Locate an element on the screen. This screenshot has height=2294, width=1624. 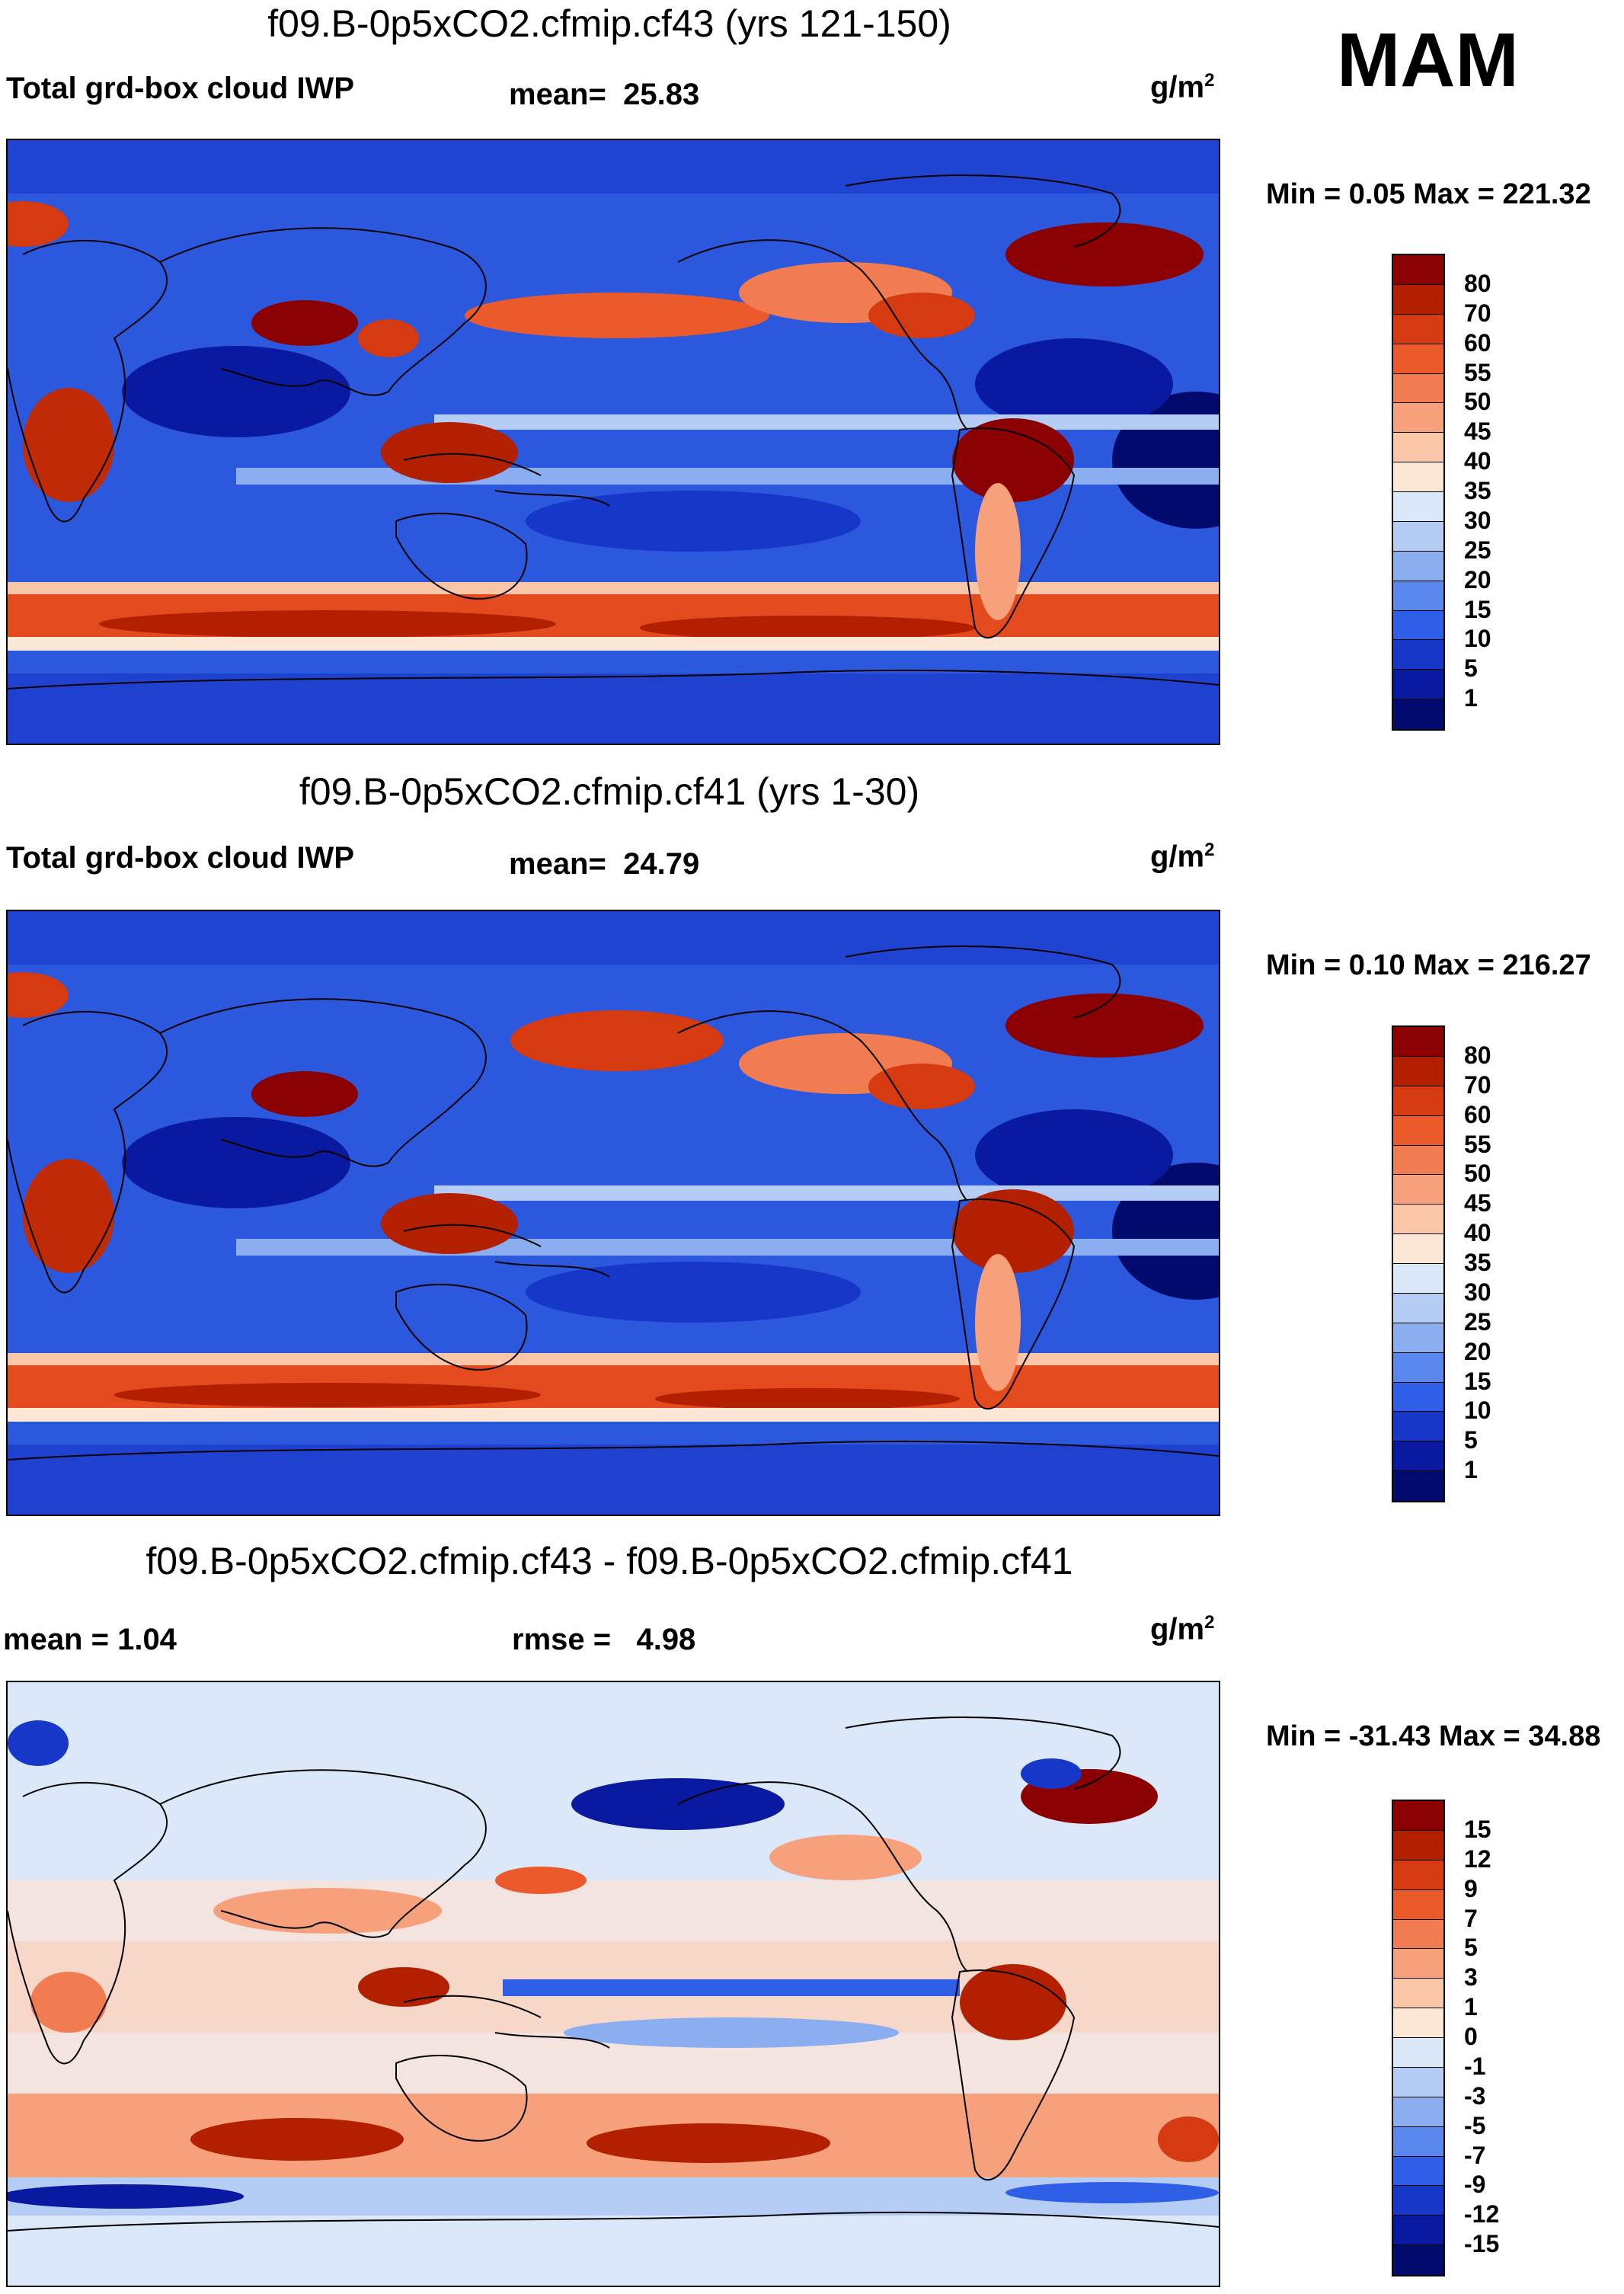
panel3-units: g/m2 is located at coordinates (1183, 1629).